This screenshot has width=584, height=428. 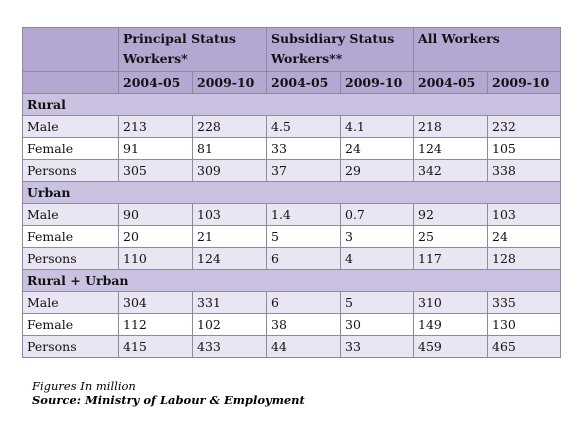 I want to click on section-row: Rural, so click(x=291, y=104).